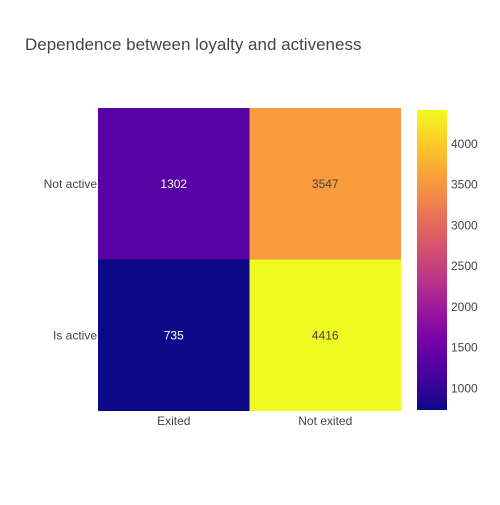 The height and width of the screenshot is (505, 500). I want to click on y-axis: Not active Is active, so click(71, 260).